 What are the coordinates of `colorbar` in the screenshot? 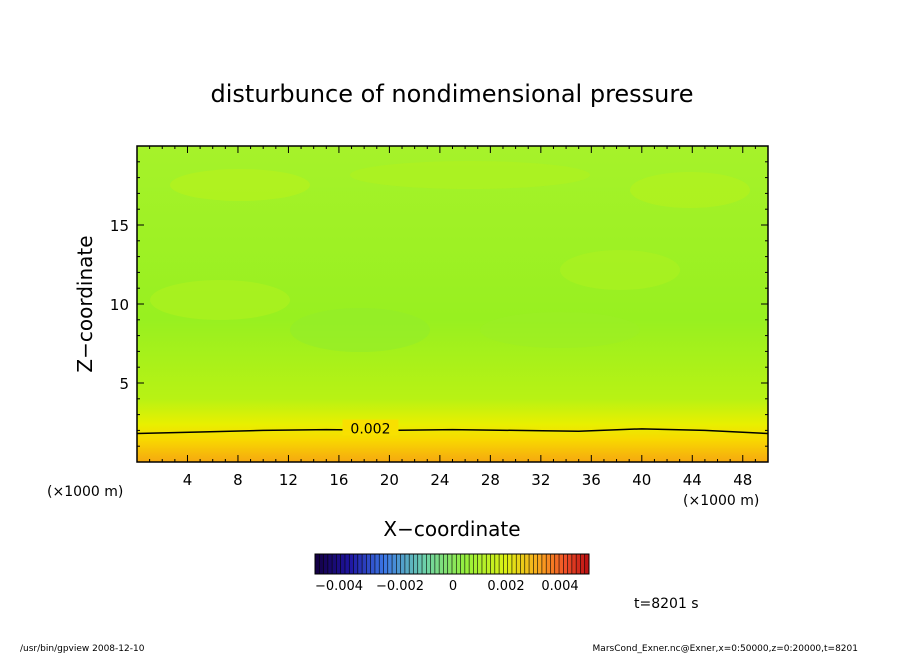 It's located at (452, 564).